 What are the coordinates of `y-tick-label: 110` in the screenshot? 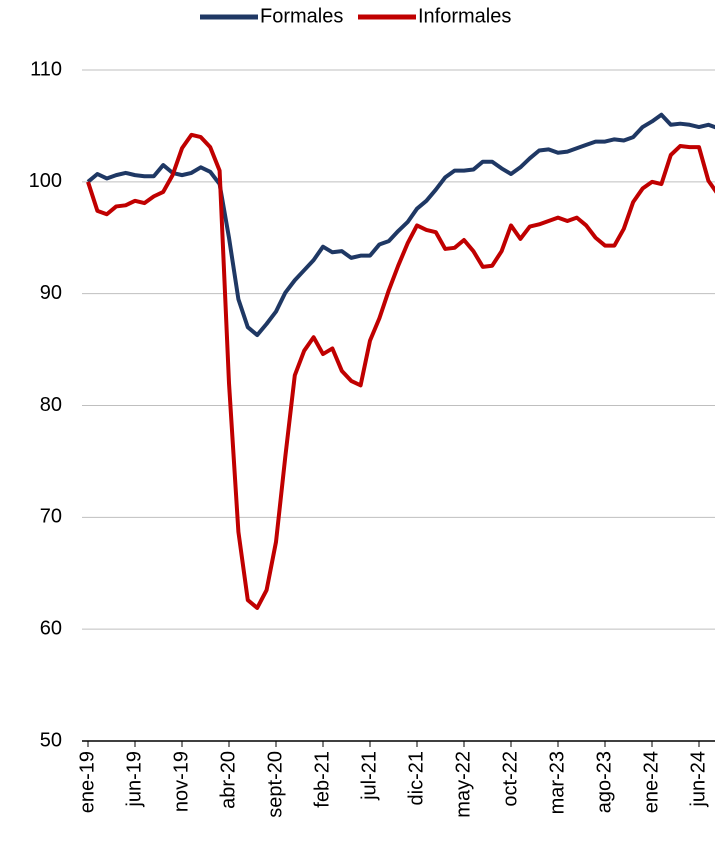 It's located at (46, 69).